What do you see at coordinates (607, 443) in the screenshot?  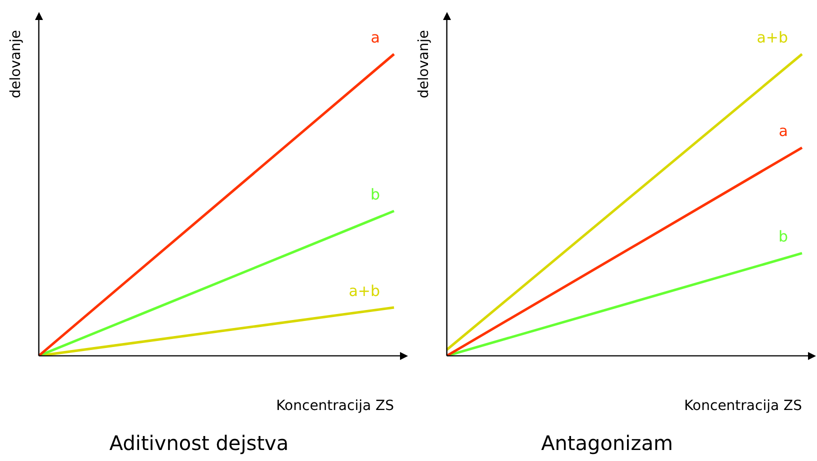 I see `text: Antagonizam` at bounding box center [607, 443].